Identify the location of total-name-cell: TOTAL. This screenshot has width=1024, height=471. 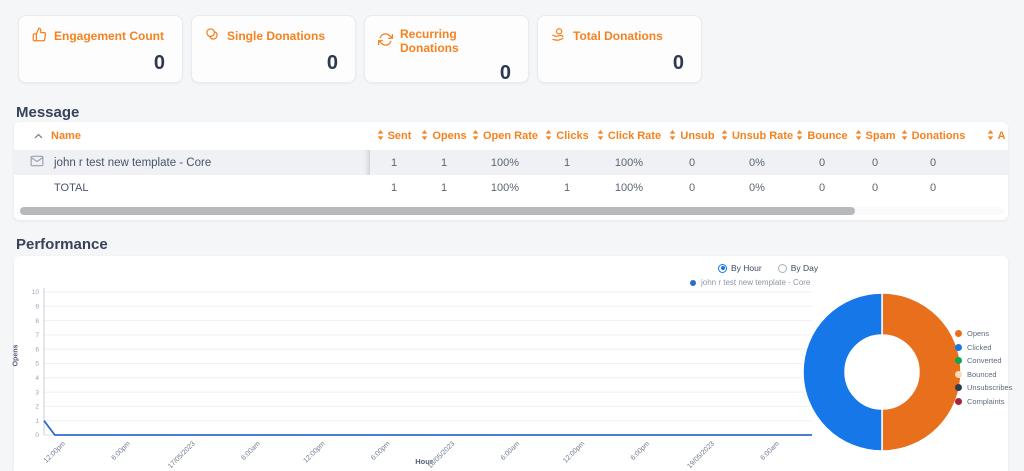
(71, 187).